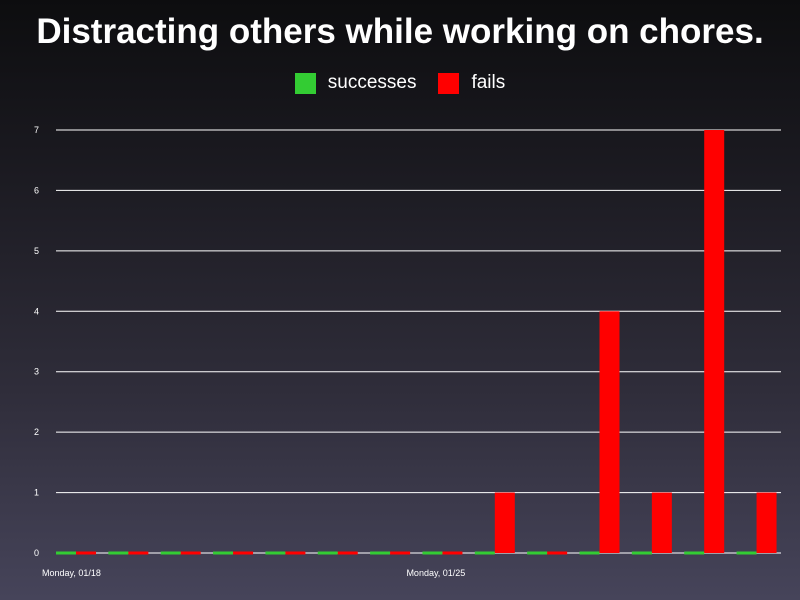 The width and height of the screenshot is (800, 600). I want to click on legend: successes fails, so click(400, 83).